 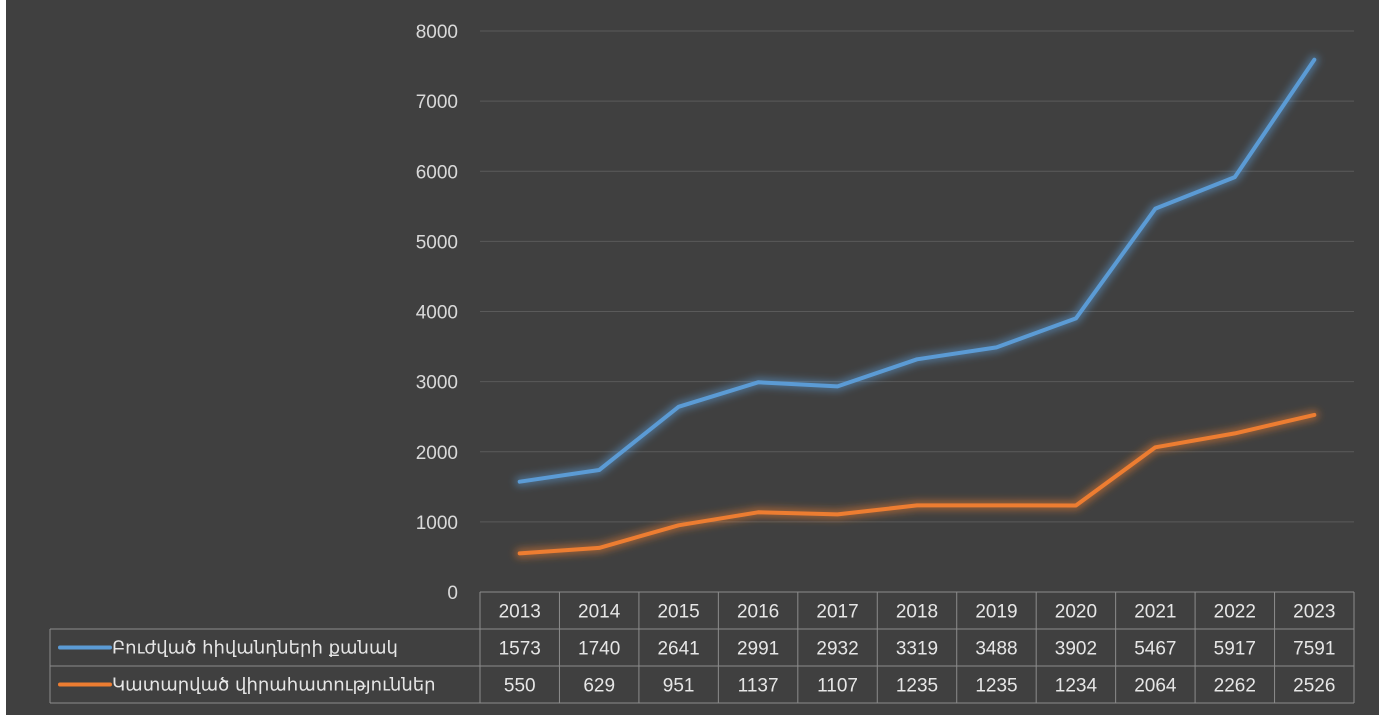 I want to click on data-value-cell: 2991, so click(x=758, y=649).